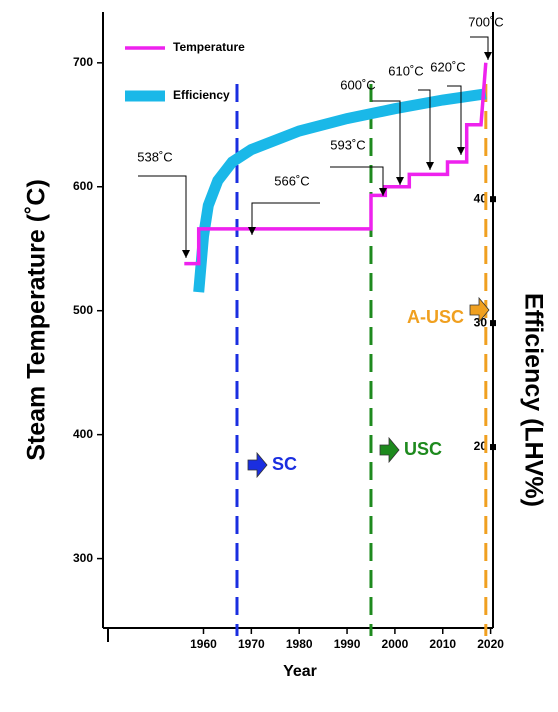 The image size is (558, 712). What do you see at coordinates (395, 644) in the screenshot?
I see `x-tick-label: 2000` at bounding box center [395, 644].